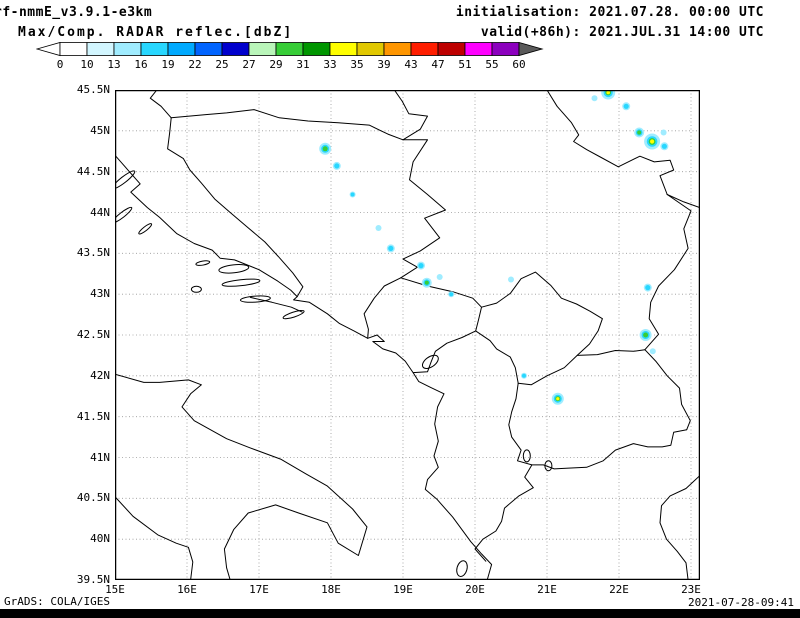  Describe the element at coordinates (187, 589) in the screenshot. I see `lon-tick-label: 16E` at that location.